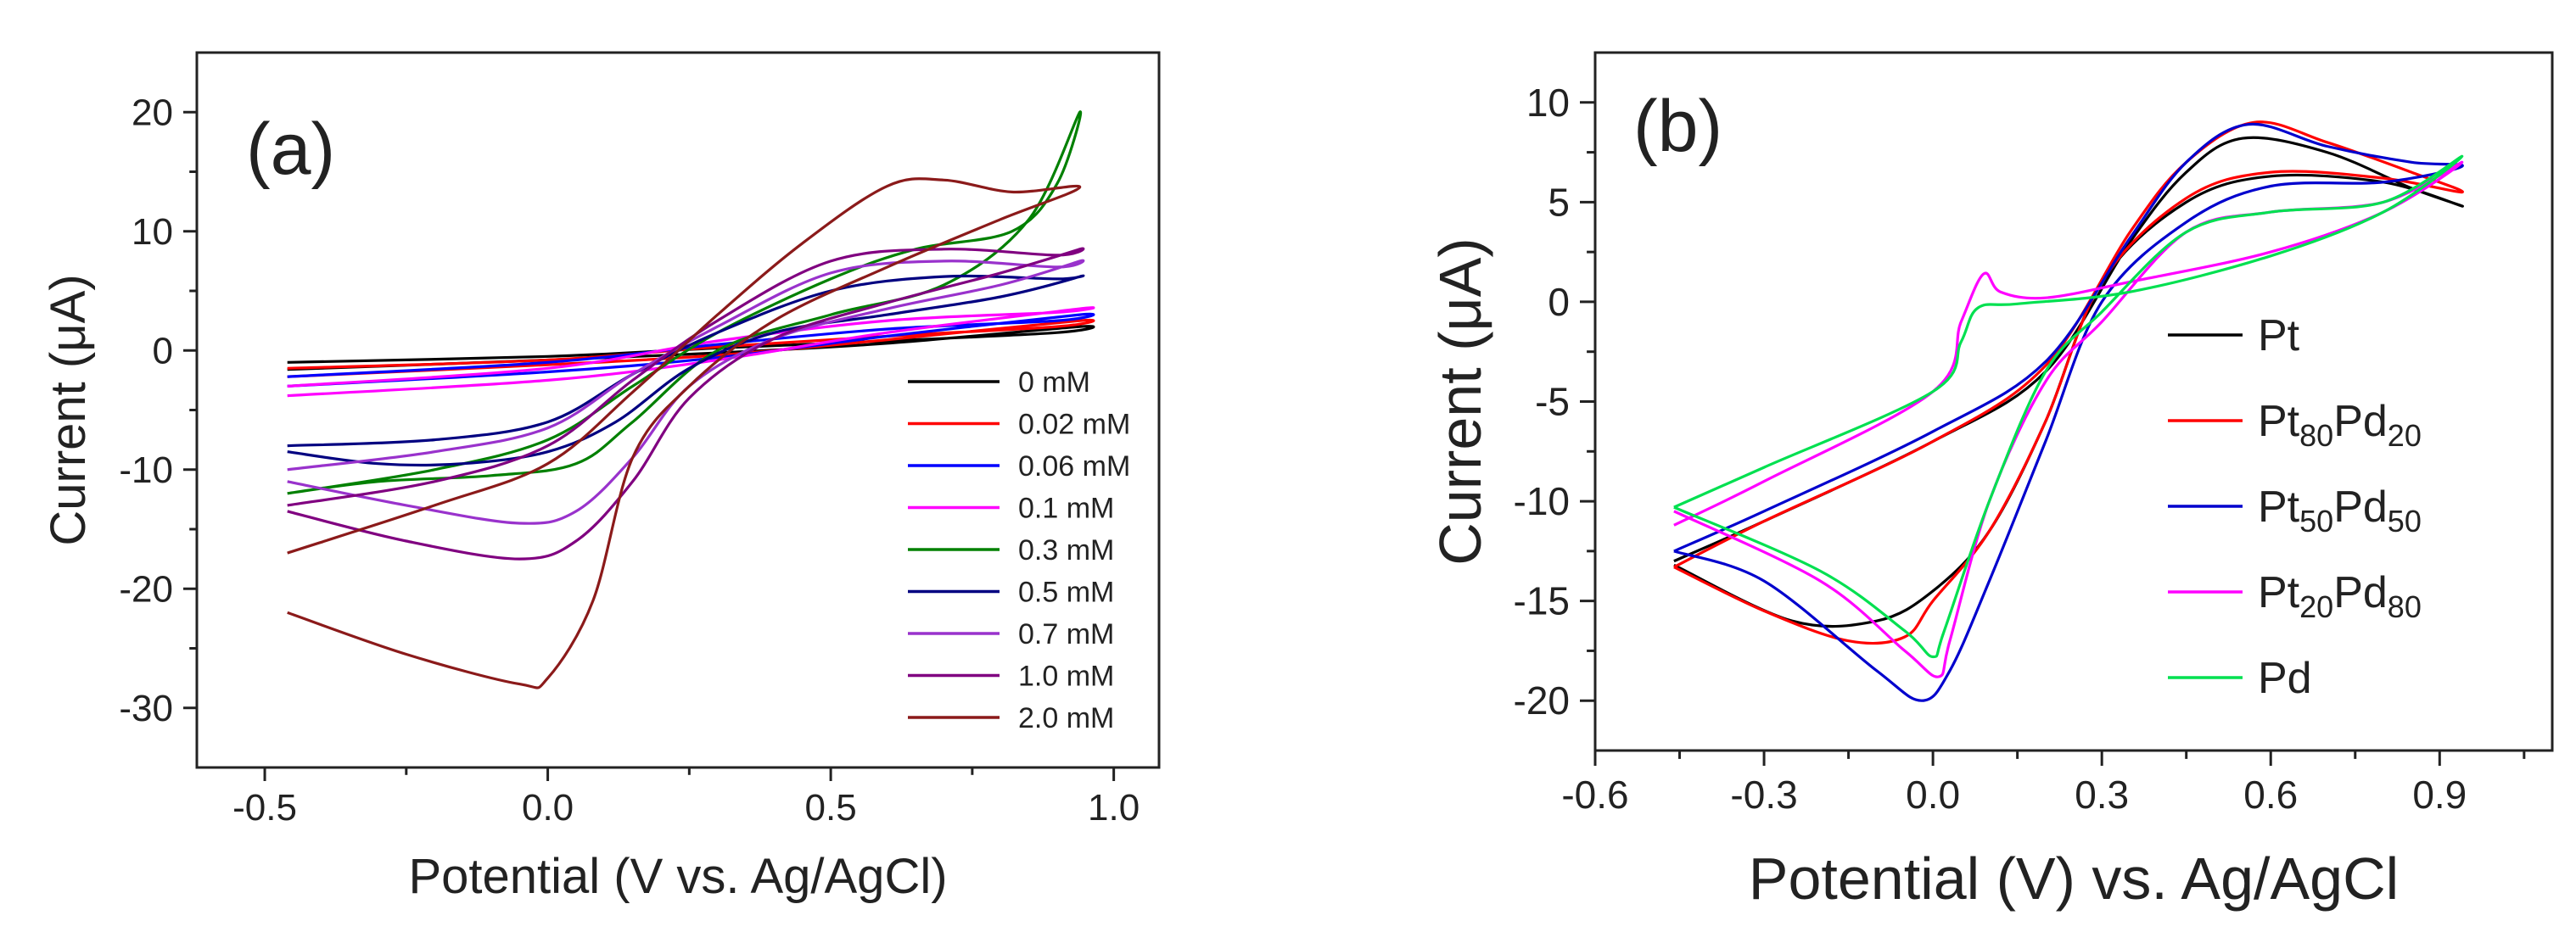 The height and width of the screenshot is (932, 2576). What do you see at coordinates (2074, 878) in the screenshot?
I see `panel-b-x-axis-label: Potential (V) vs. Ag/AgCl` at bounding box center [2074, 878].